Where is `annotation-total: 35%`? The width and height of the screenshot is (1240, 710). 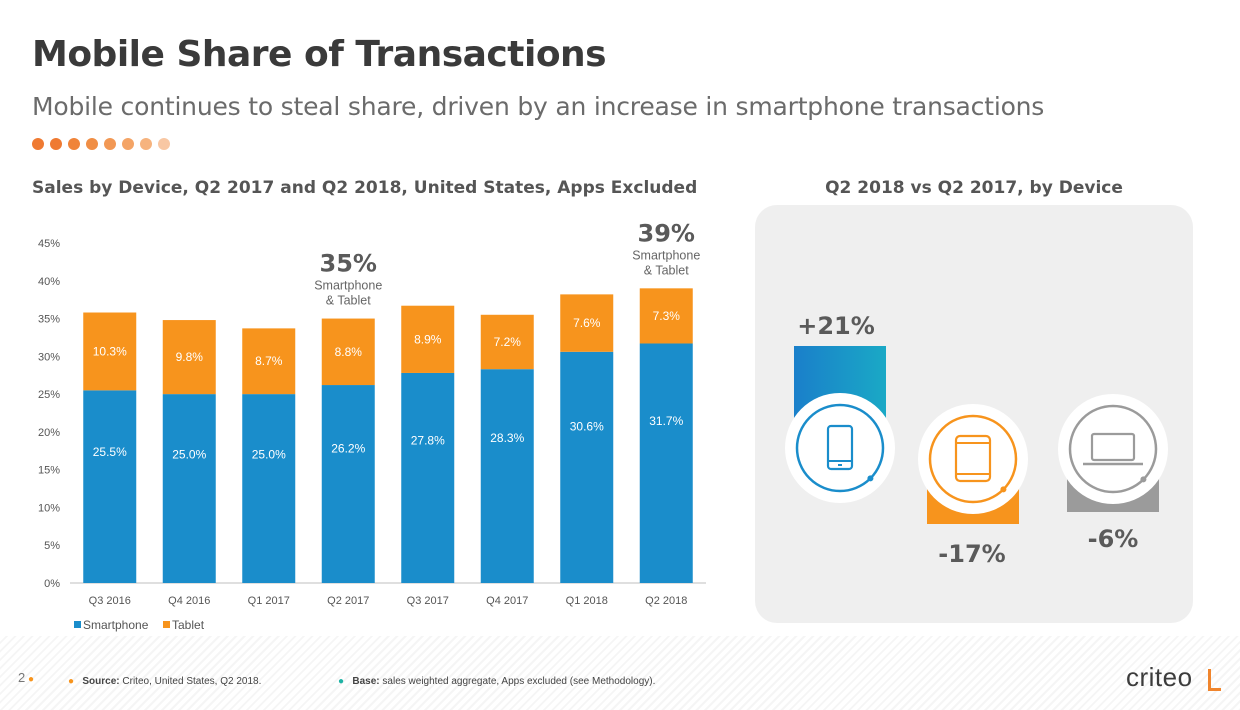
annotation-total: 35% is located at coordinates (348, 264).